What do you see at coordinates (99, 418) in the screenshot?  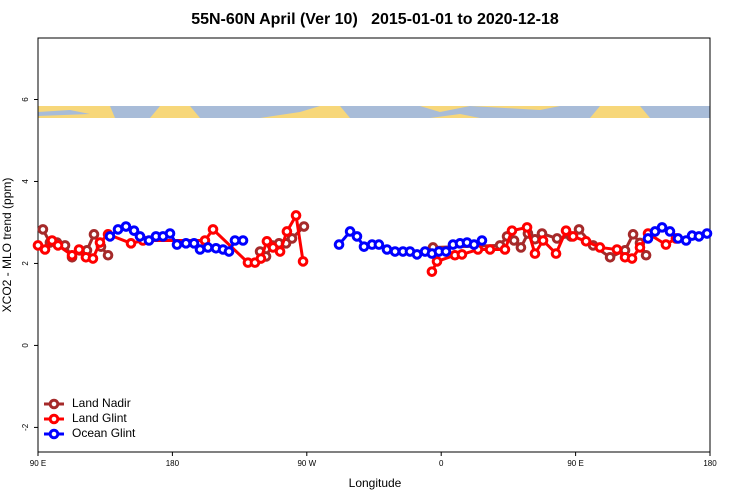 I see `legend-label: Land Glint` at bounding box center [99, 418].